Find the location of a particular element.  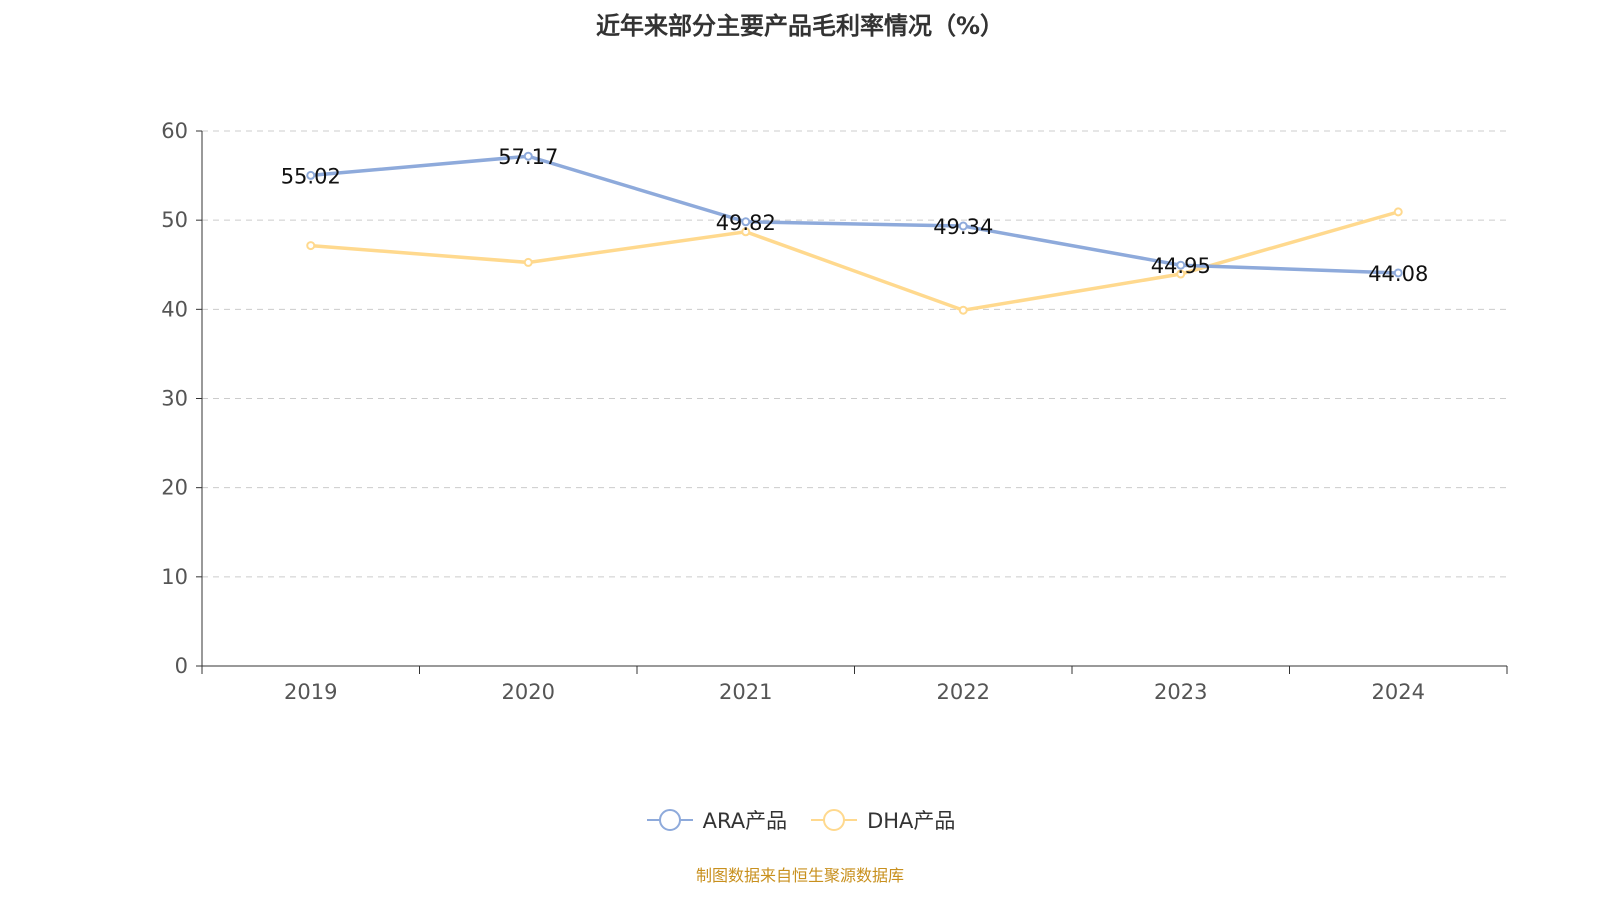

legend-marker-ara-icon is located at coordinates (669, 820).